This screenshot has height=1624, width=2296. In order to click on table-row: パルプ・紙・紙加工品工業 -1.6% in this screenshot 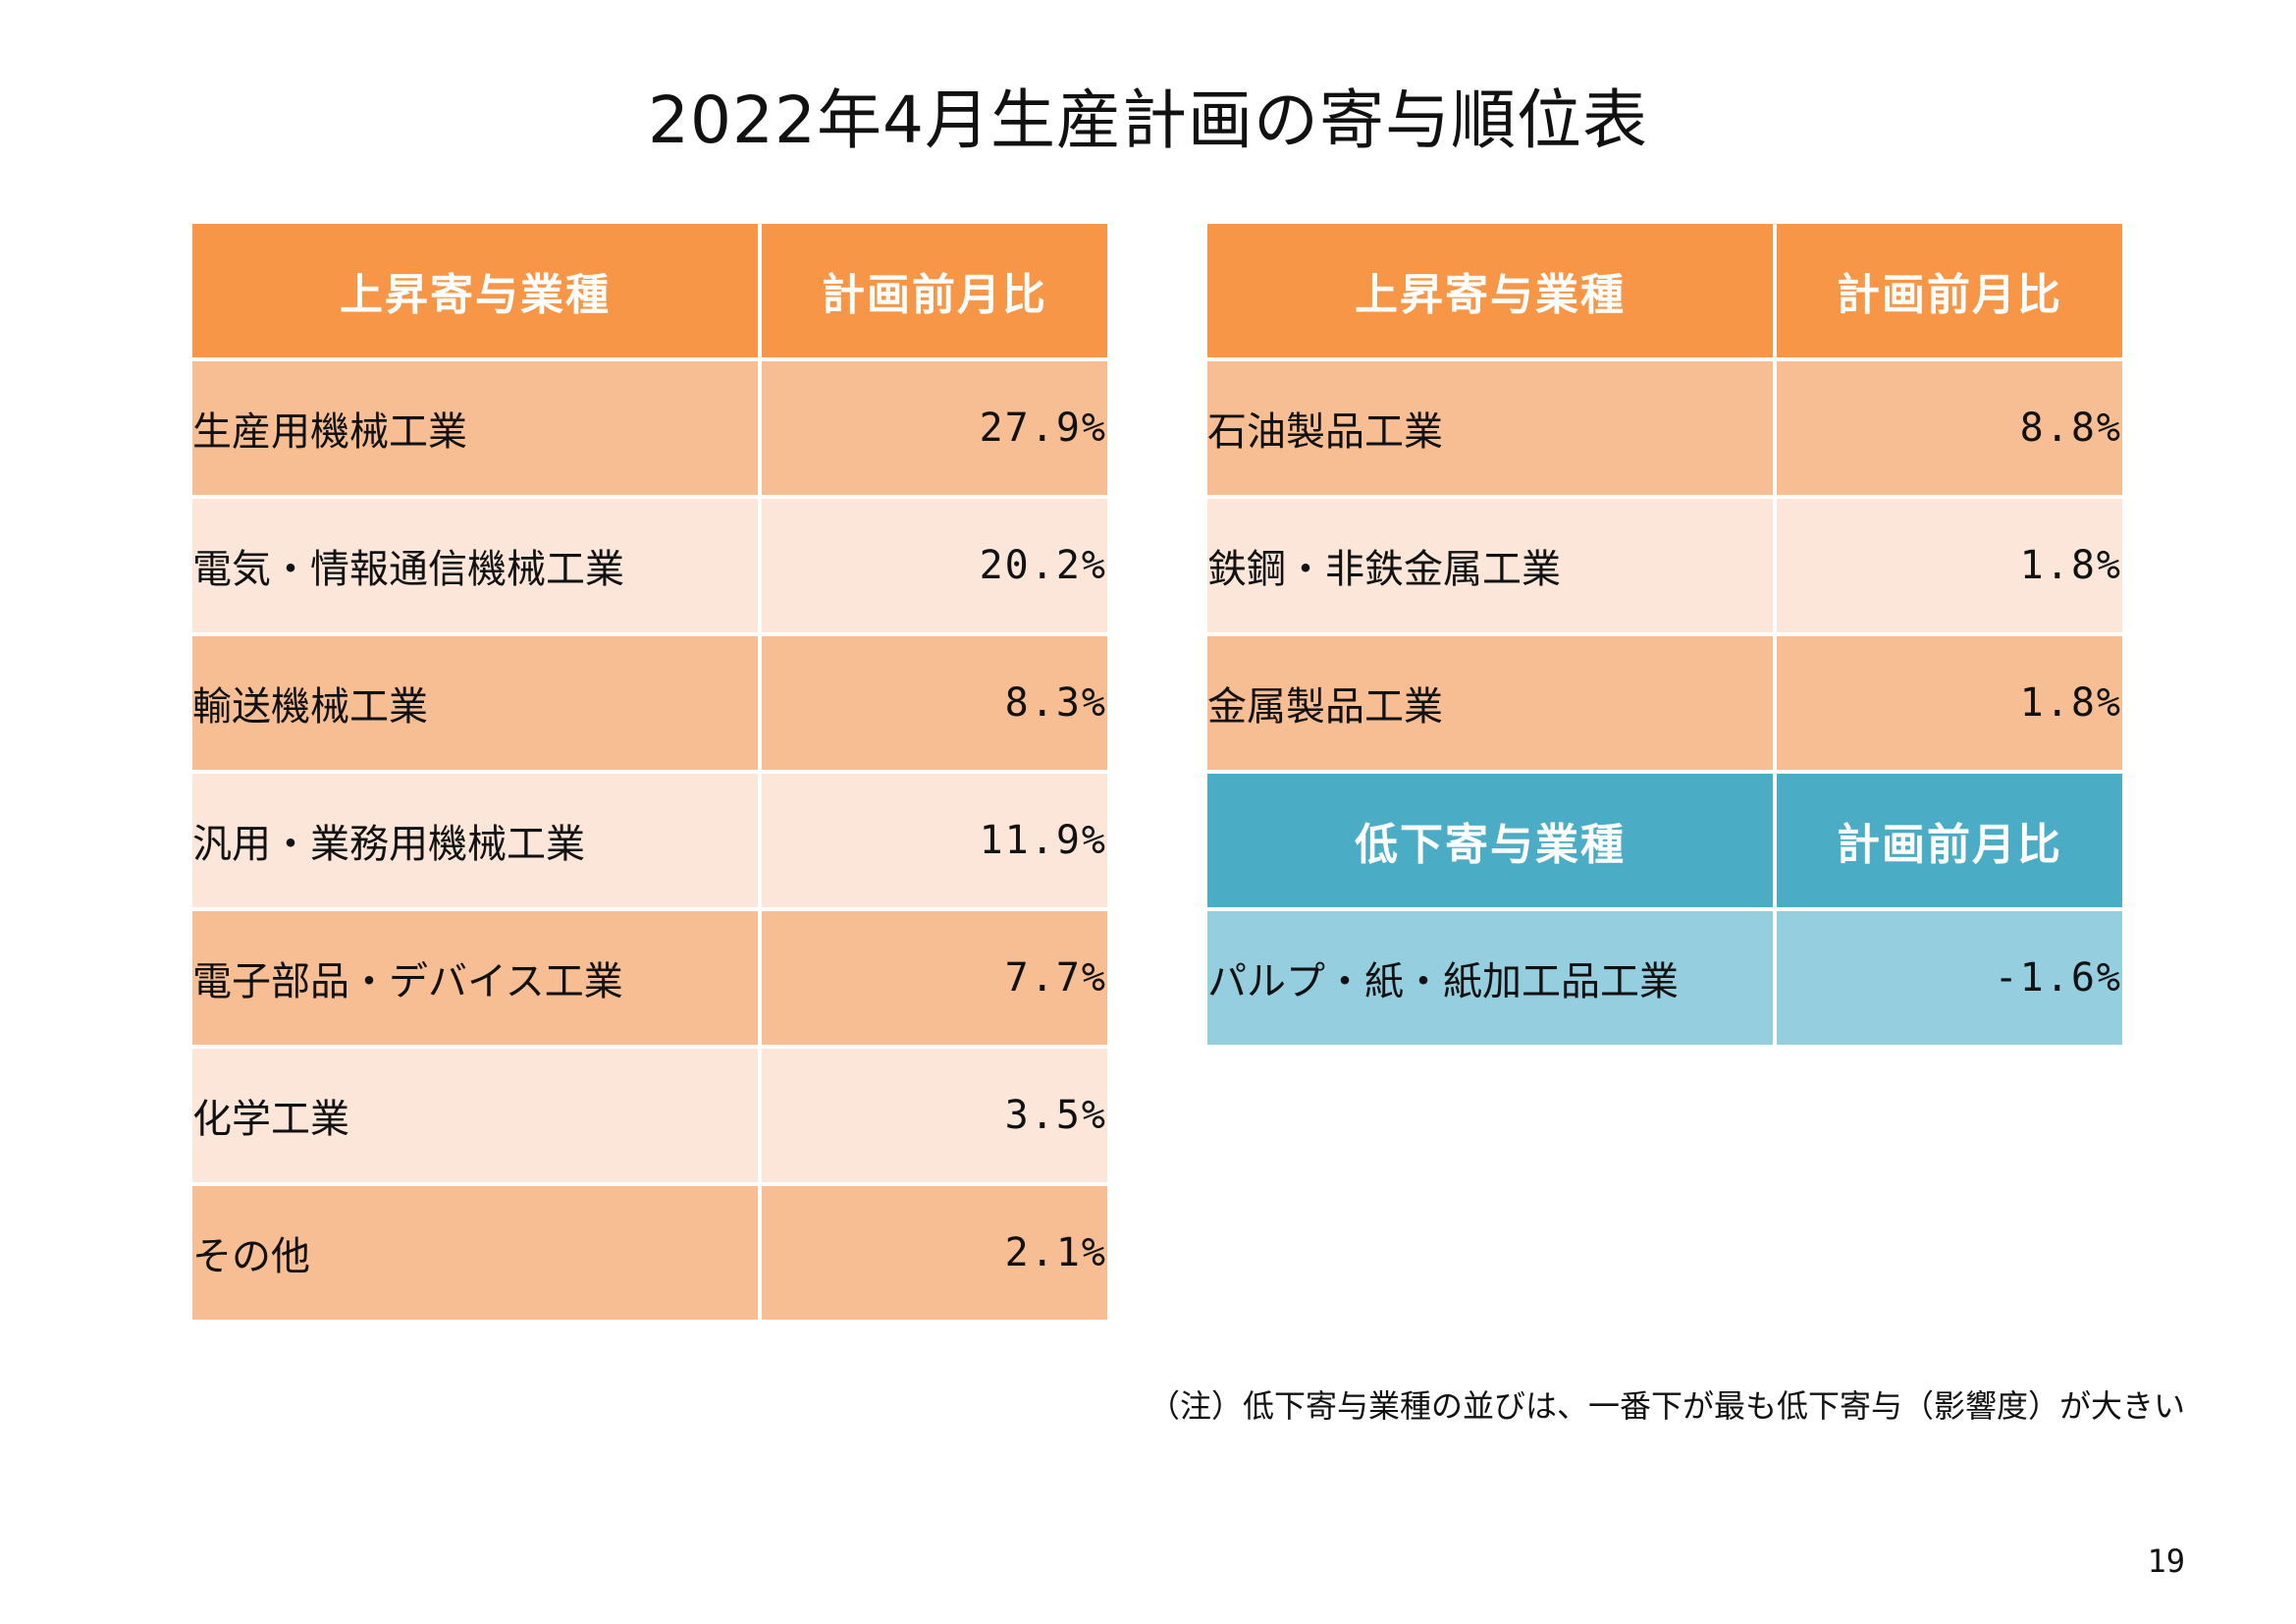, I will do `click(1664, 978)`.